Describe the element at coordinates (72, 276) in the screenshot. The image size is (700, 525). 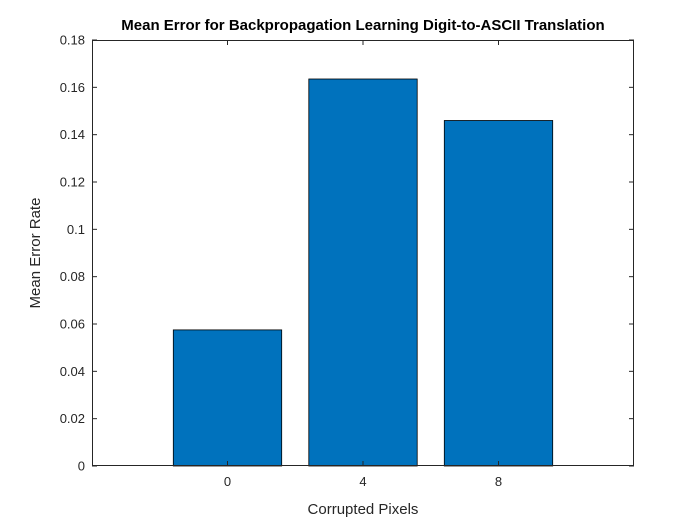
I see `y-tick-label: 0.08` at that location.